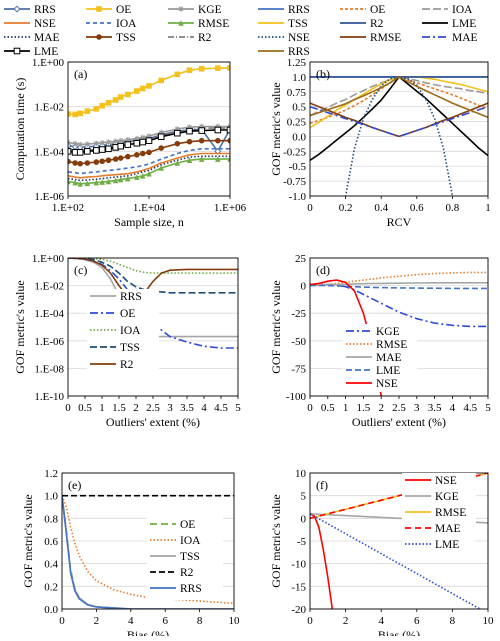 This screenshot has height=641, width=500. Describe the element at coordinates (364, 408) in the screenshot. I see `x-tick-label: 1.5` at that location.